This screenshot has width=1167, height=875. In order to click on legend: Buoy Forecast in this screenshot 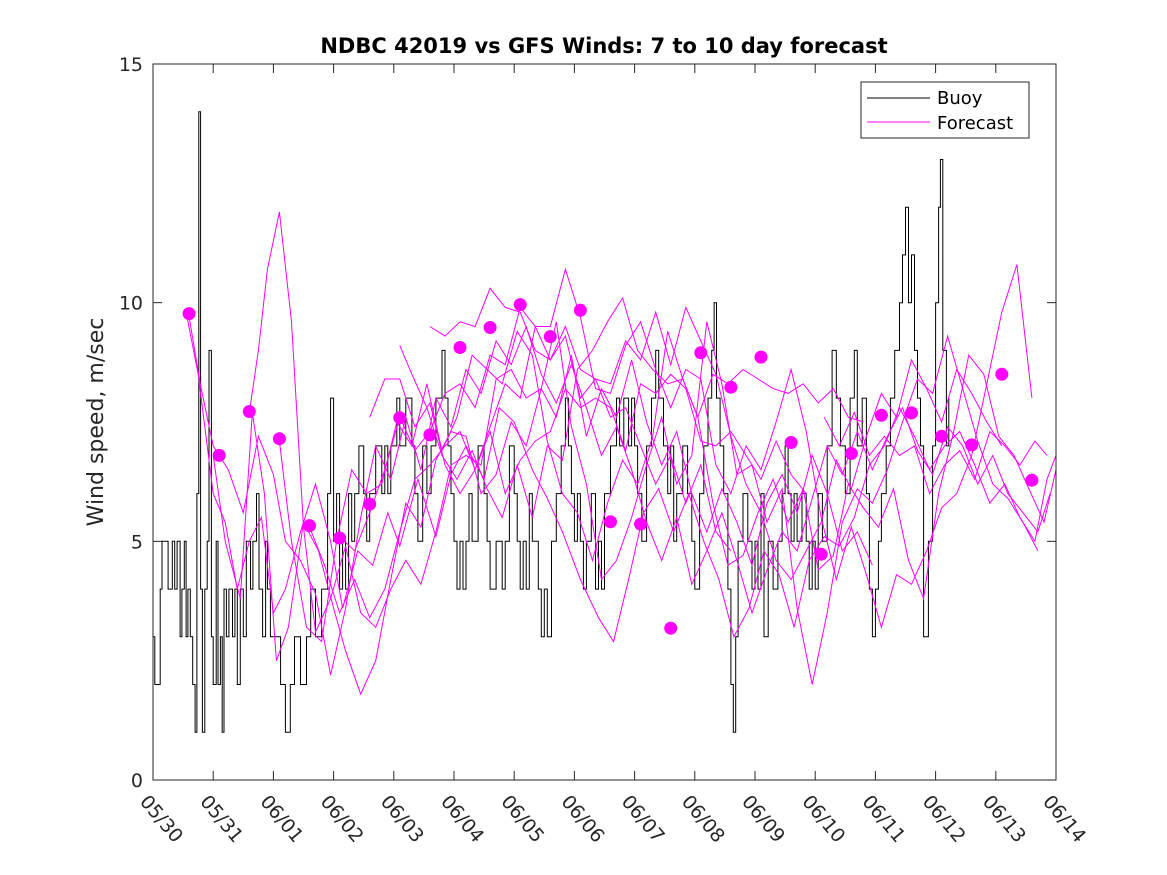, I will do `click(945, 110)`.